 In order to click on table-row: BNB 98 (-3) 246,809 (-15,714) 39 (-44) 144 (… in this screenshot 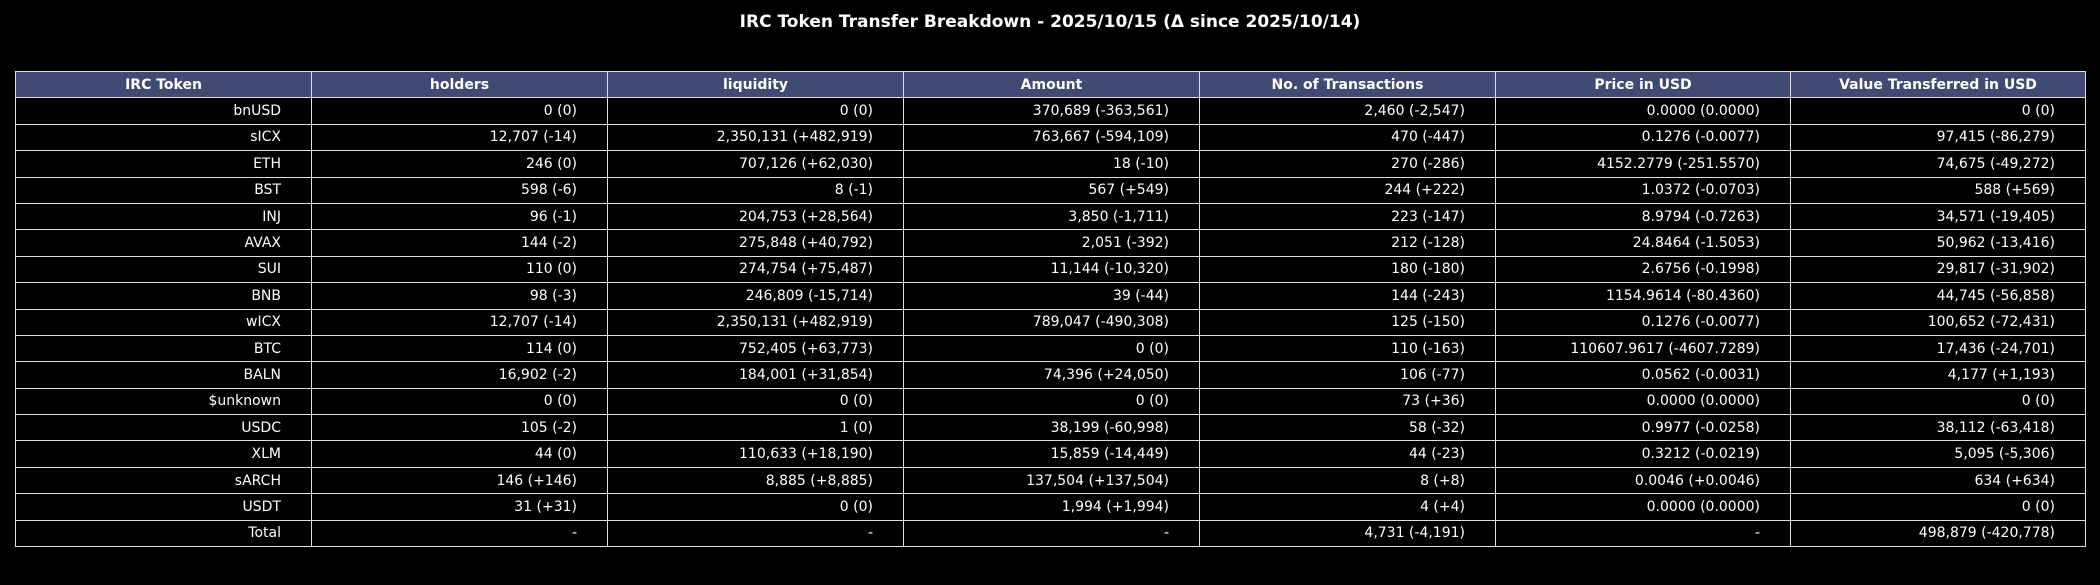, I will do `click(1050, 296)`.